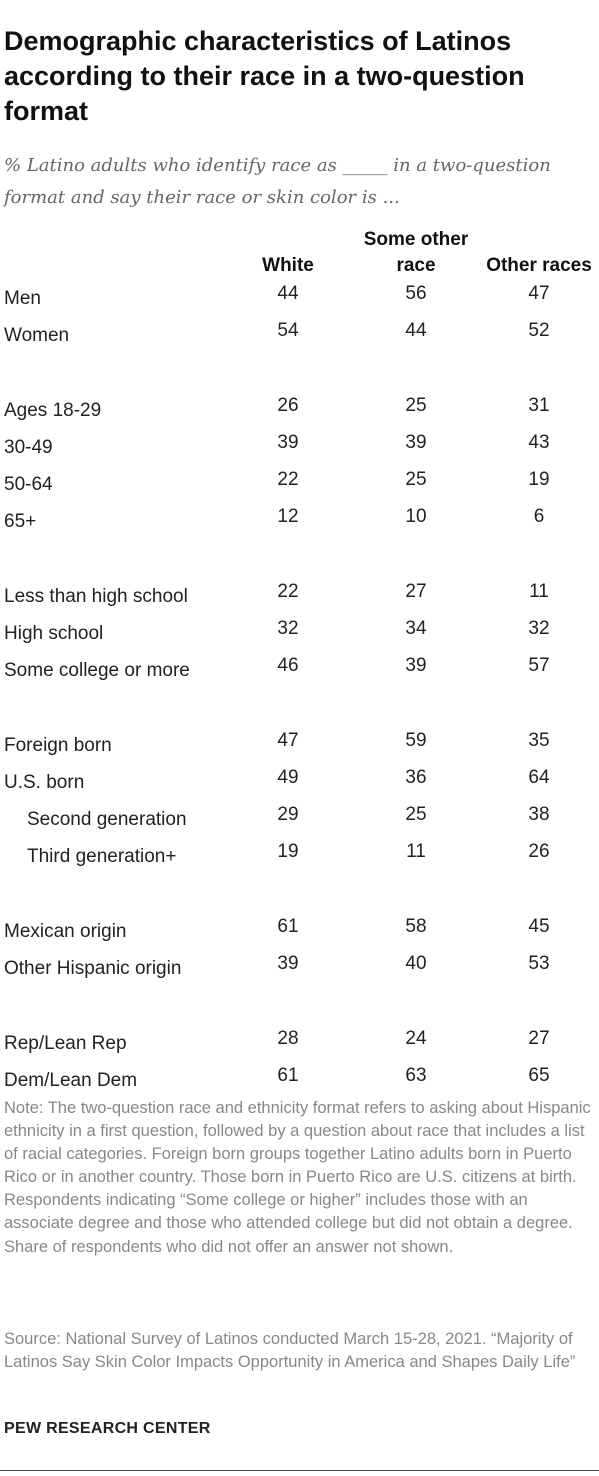 This screenshot has width=599, height=1476. I want to click on cell-value: 56, so click(416, 293).